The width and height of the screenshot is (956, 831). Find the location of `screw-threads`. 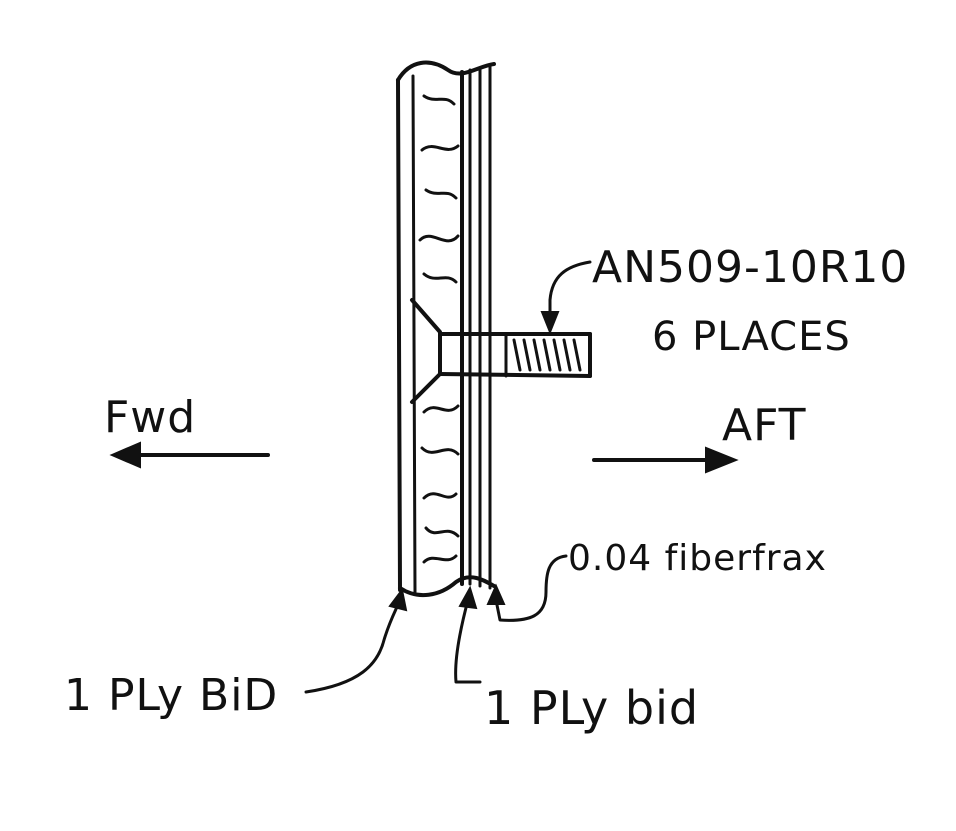

screw-threads is located at coordinates (547, 355).